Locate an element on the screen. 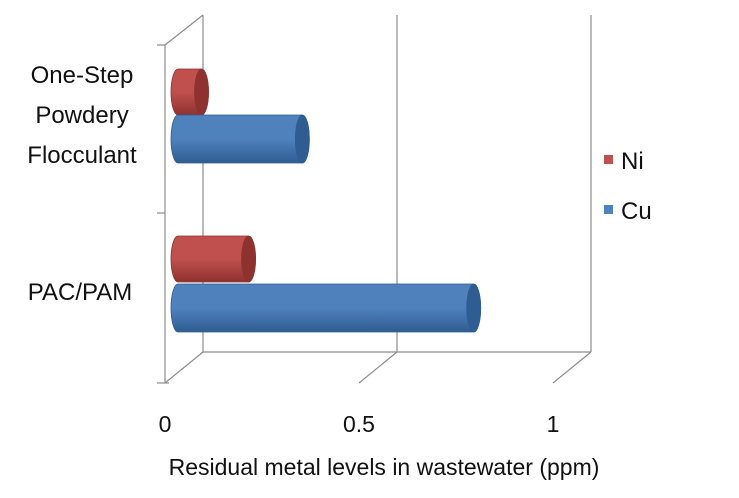 The width and height of the screenshot is (739, 498). x-tick-label-2: 1 is located at coordinates (553, 424).